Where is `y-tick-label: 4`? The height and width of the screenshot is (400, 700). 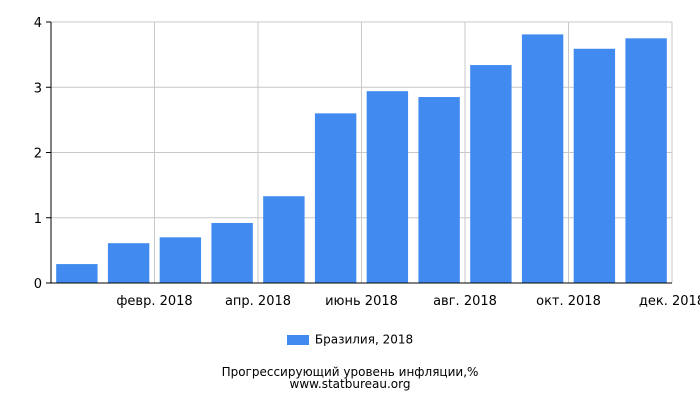 y-tick-label: 4 is located at coordinates (38, 23).